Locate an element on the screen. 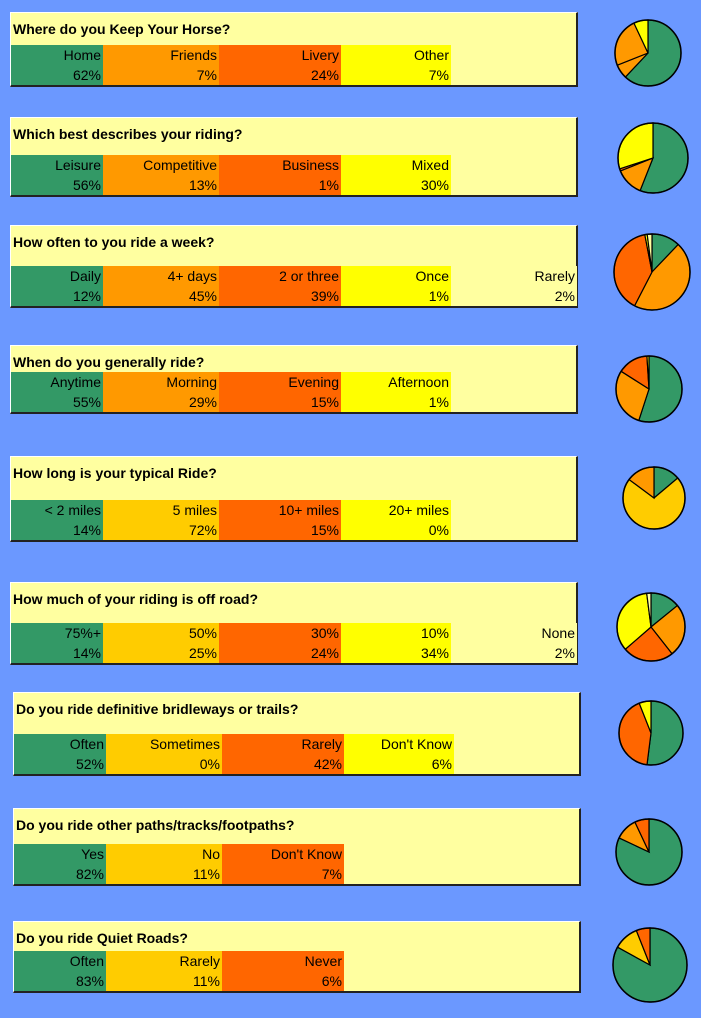 This screenshot has width=701, height=1018. answer-label: Never is located at coordinates (323, 961).